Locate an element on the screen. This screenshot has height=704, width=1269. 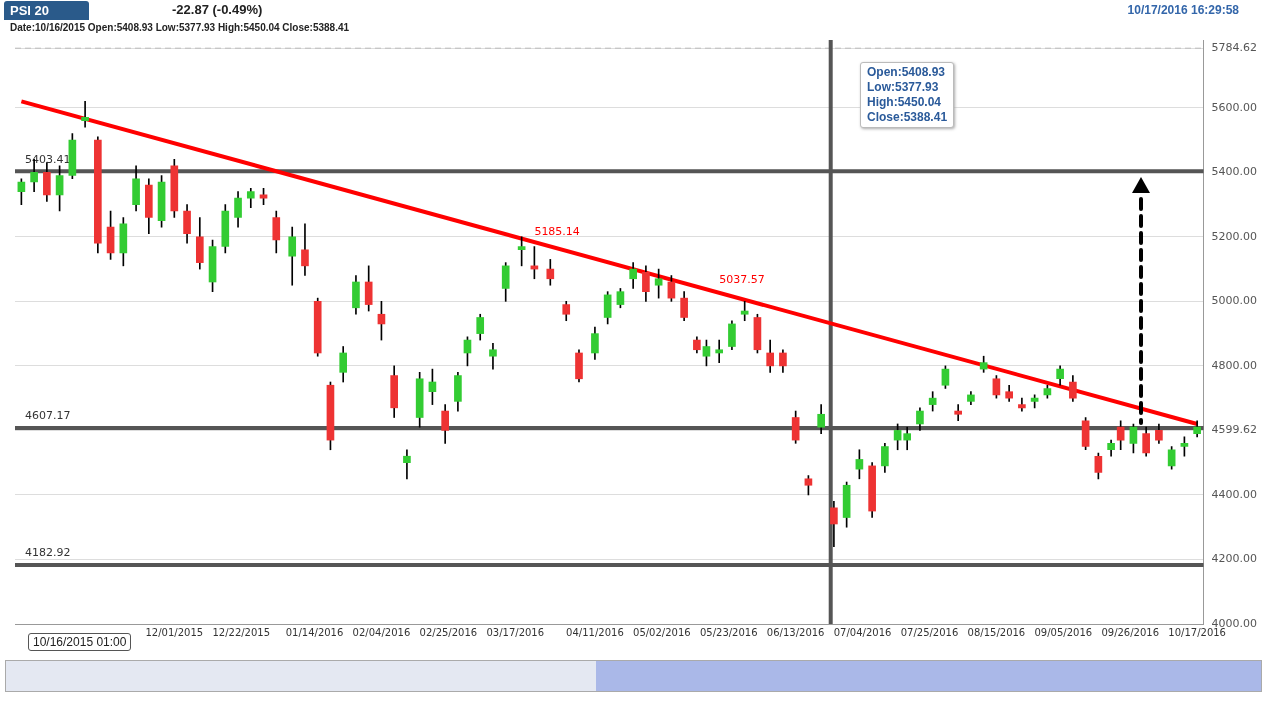
ref-line-label: 4182.92 is located at coordinates (48, 553).